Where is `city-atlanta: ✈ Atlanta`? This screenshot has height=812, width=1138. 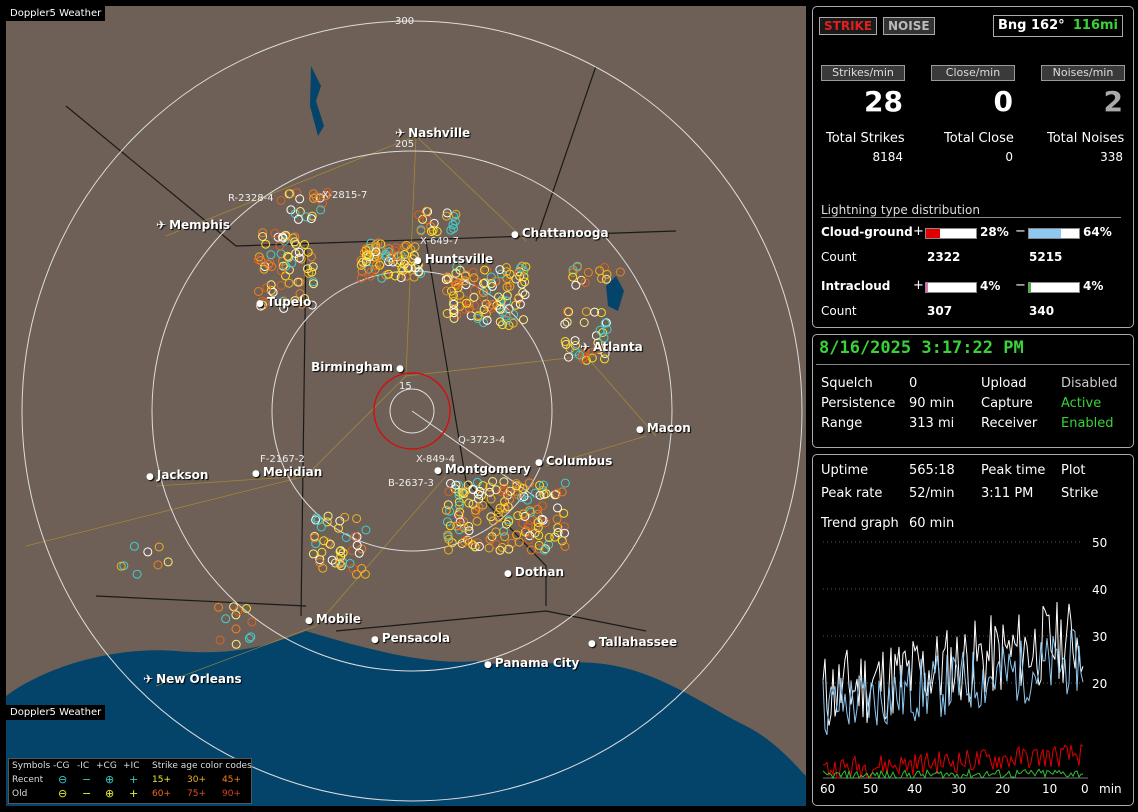
city-atlanta: ✈ Atlanta is located at coordinates (610, 347).